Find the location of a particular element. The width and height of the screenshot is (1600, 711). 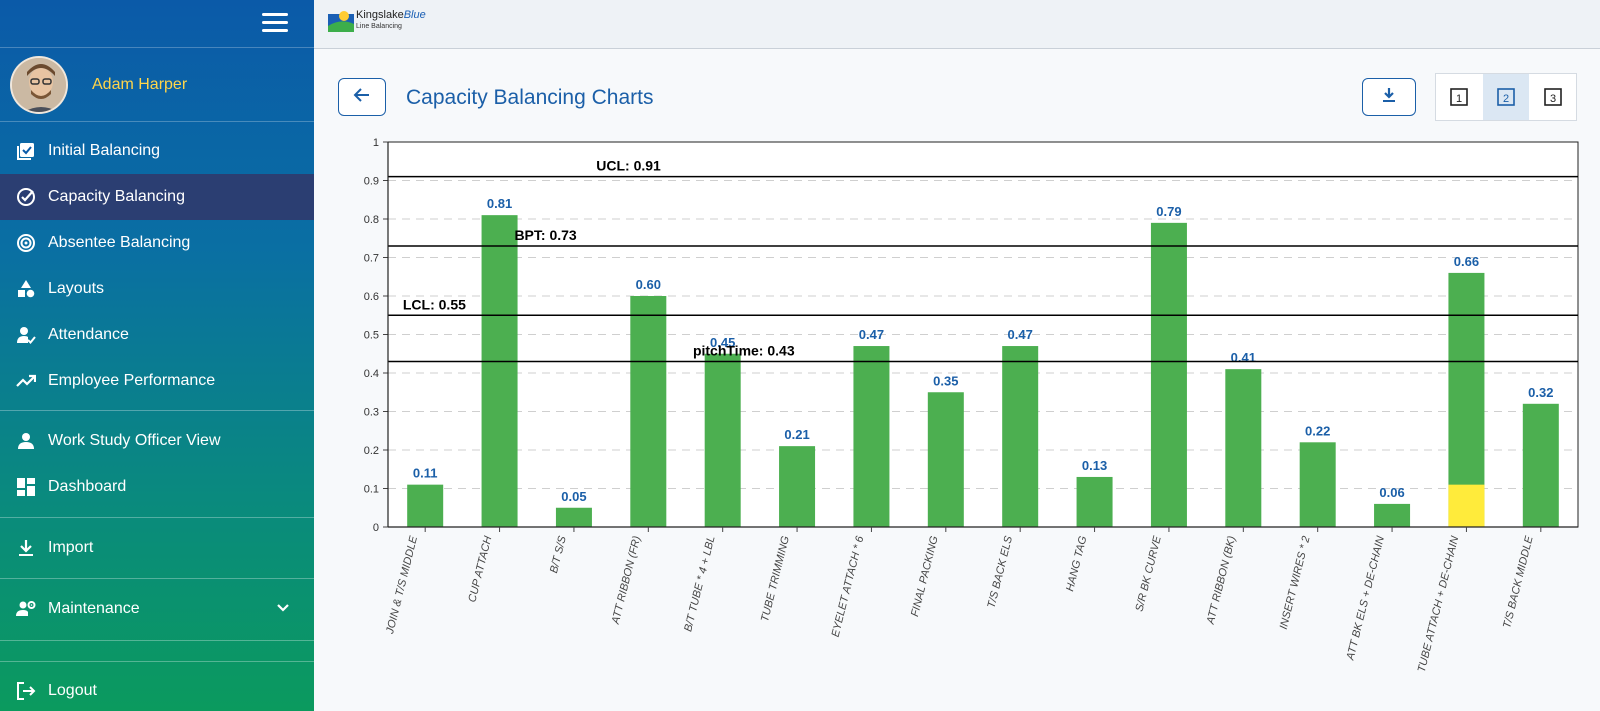

sidebar-item-absentee-balancing: Absentee Balancing is located at coordinates (157, 243).